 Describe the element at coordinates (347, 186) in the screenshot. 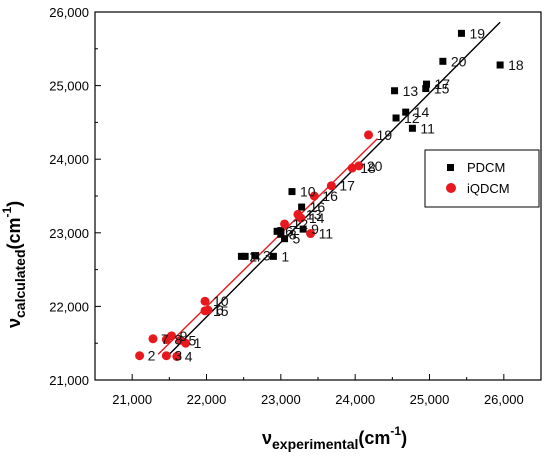

I see `iqdcm-point-label: 17` at that location.